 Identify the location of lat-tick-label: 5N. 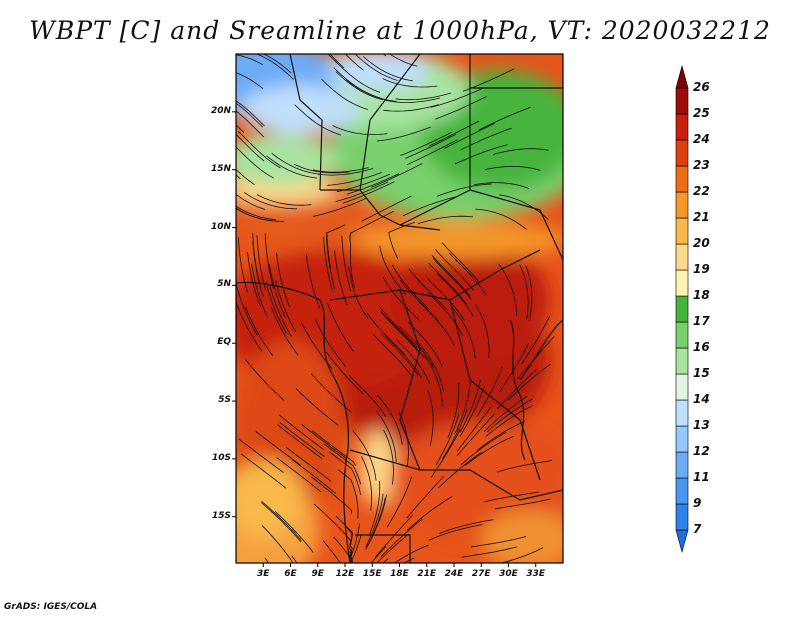
(224, 284).